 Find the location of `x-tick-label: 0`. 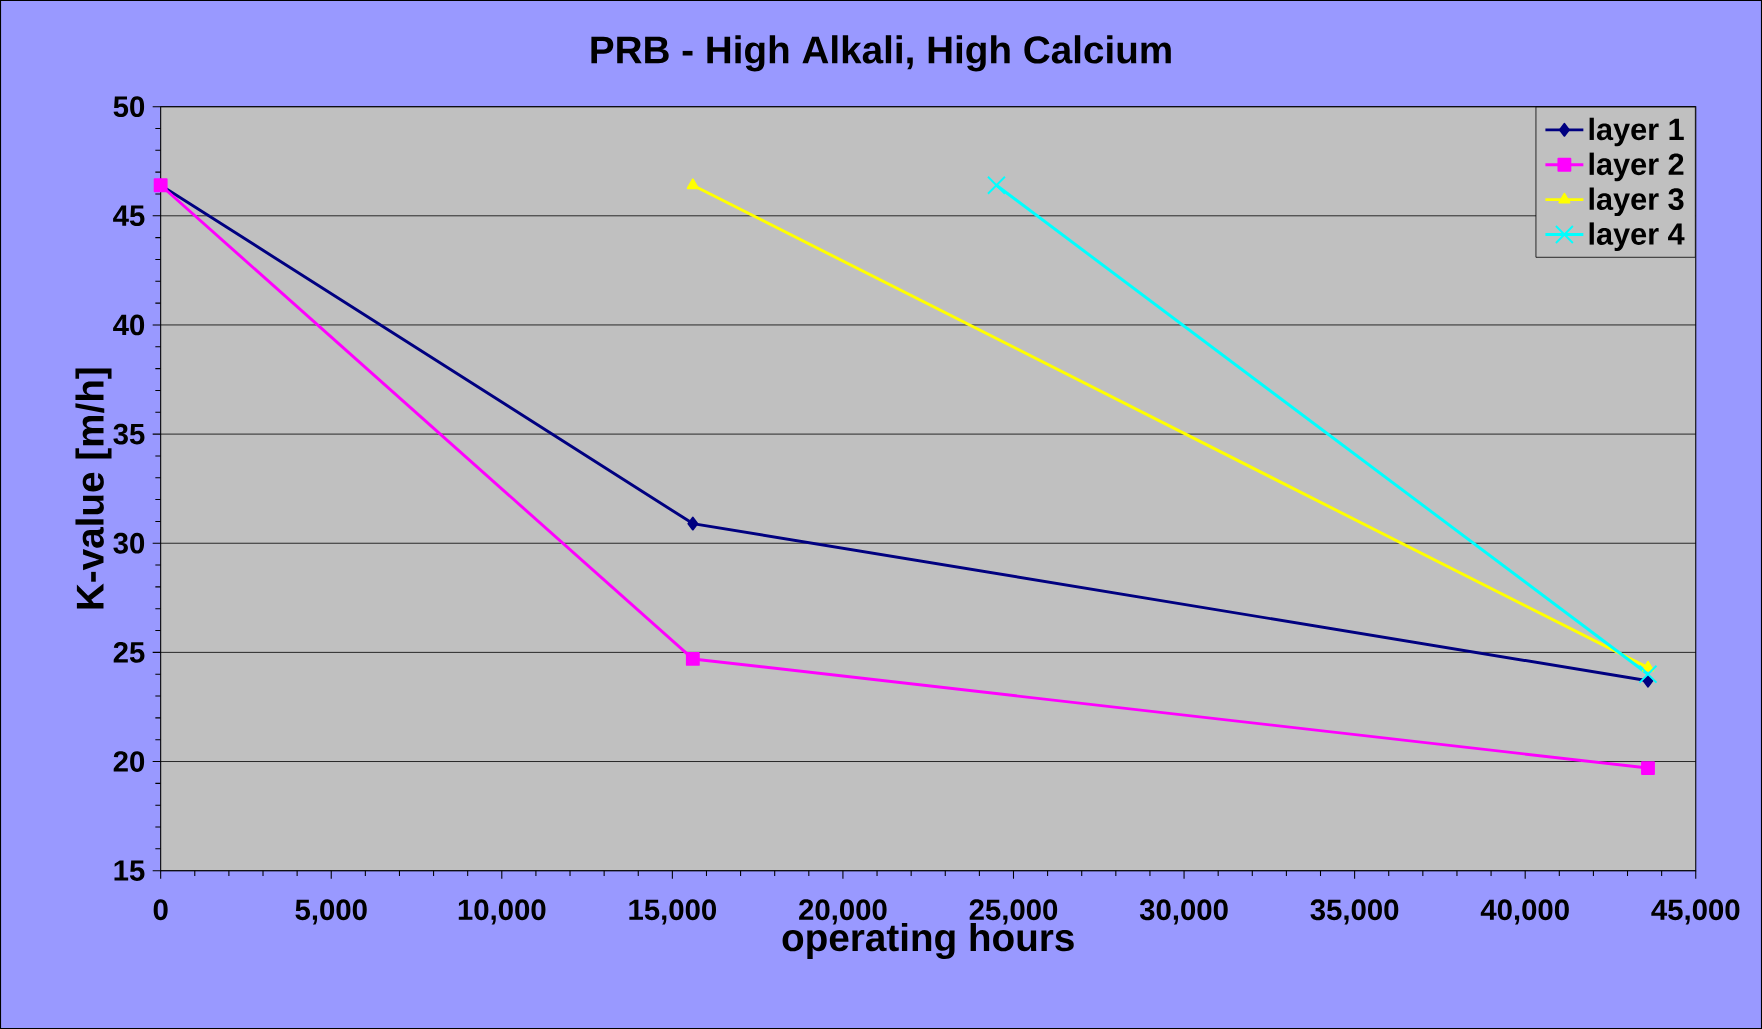

x-tick-label: 0 is located at coordinates (160, 910).